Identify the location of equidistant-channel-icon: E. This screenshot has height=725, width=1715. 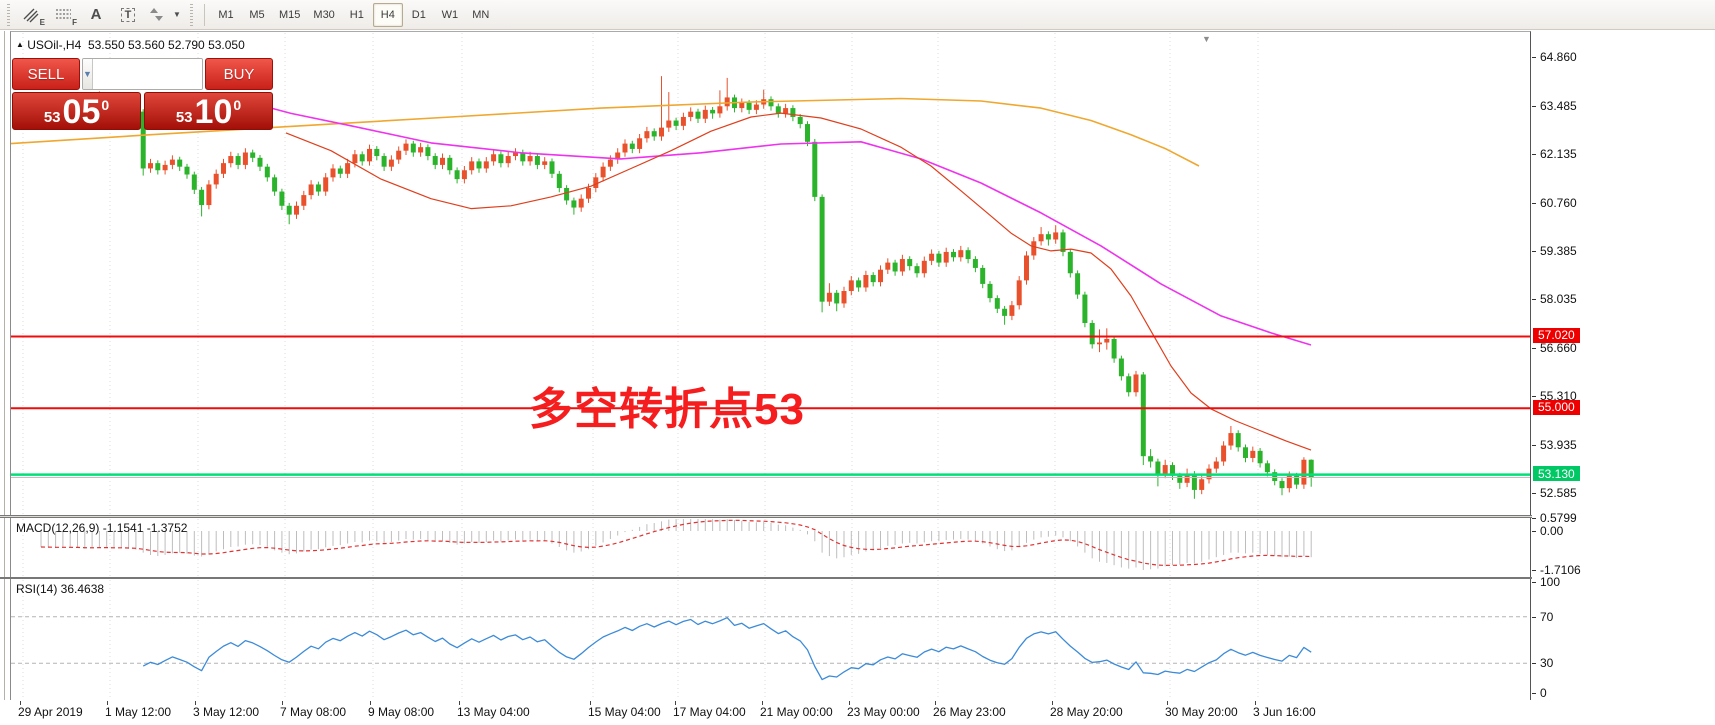
(32, 15).